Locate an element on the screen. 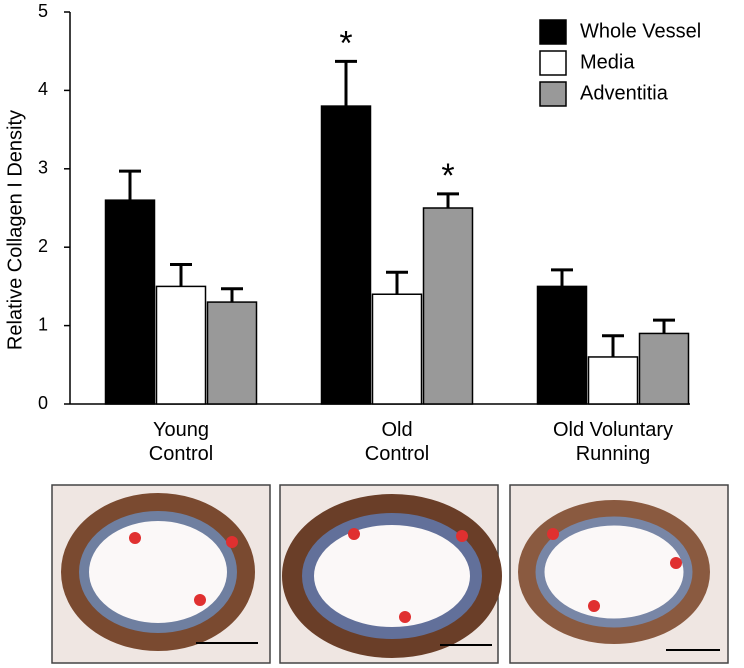 This screenshot has width=744, height=668. y-tick-label: 3 is located at coordinates (43, 168).